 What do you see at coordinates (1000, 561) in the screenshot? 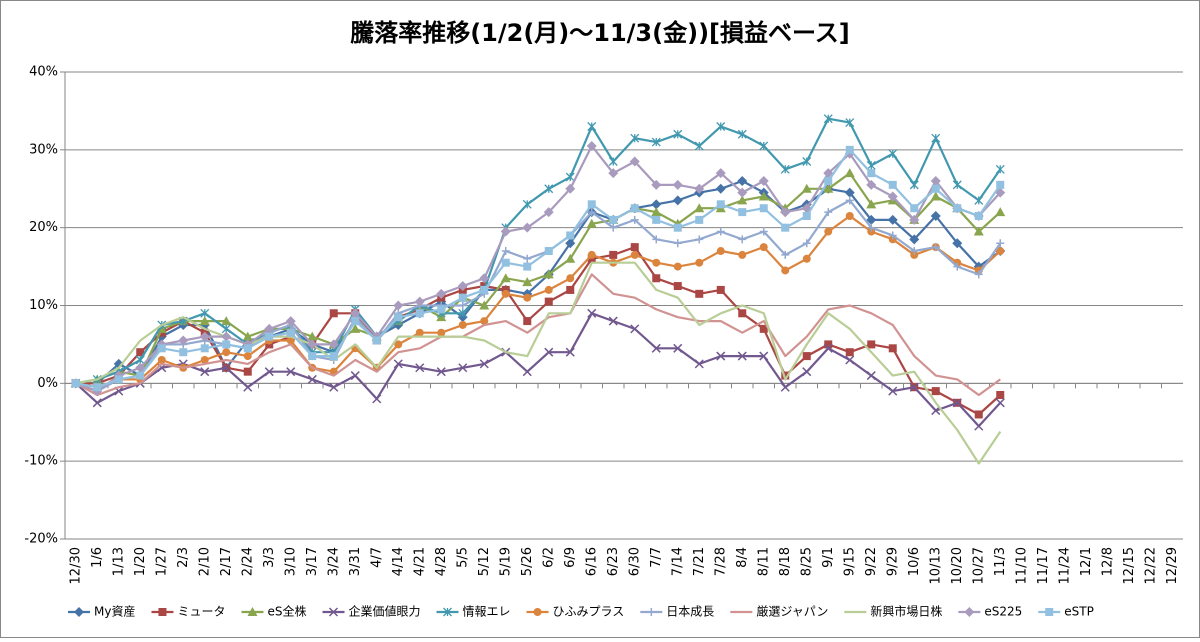
I see `x-tick-label: 11/3` at bounding box center [1000, 561].